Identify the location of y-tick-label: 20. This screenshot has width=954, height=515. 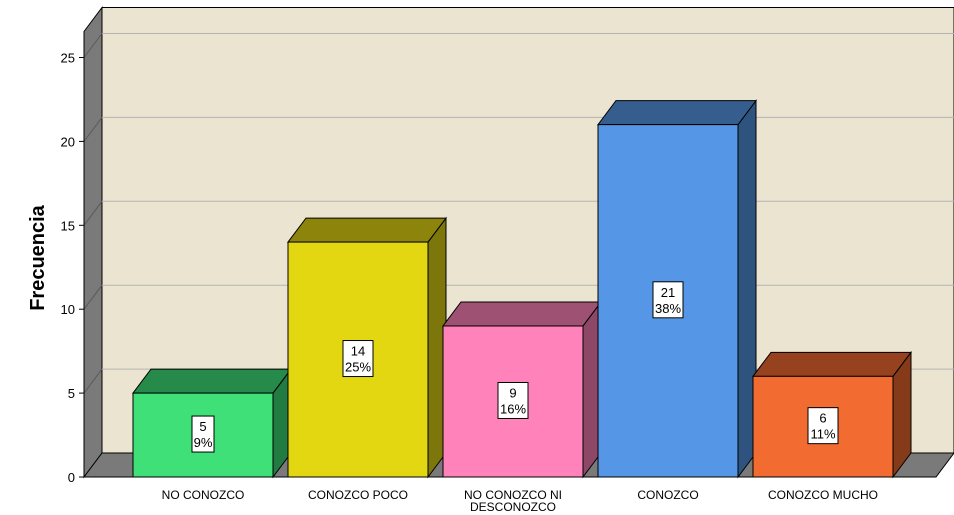
(68, 141).